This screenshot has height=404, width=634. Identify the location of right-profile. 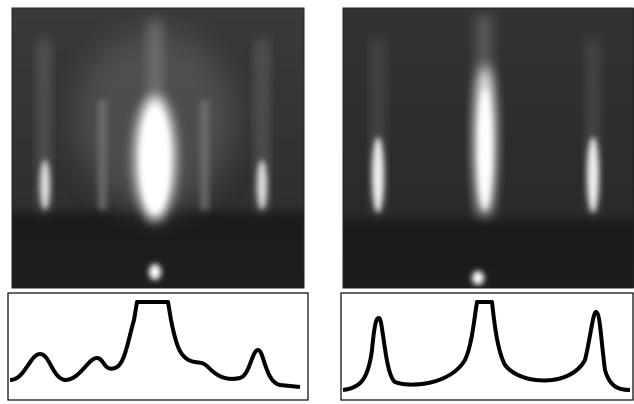
(487, 346).